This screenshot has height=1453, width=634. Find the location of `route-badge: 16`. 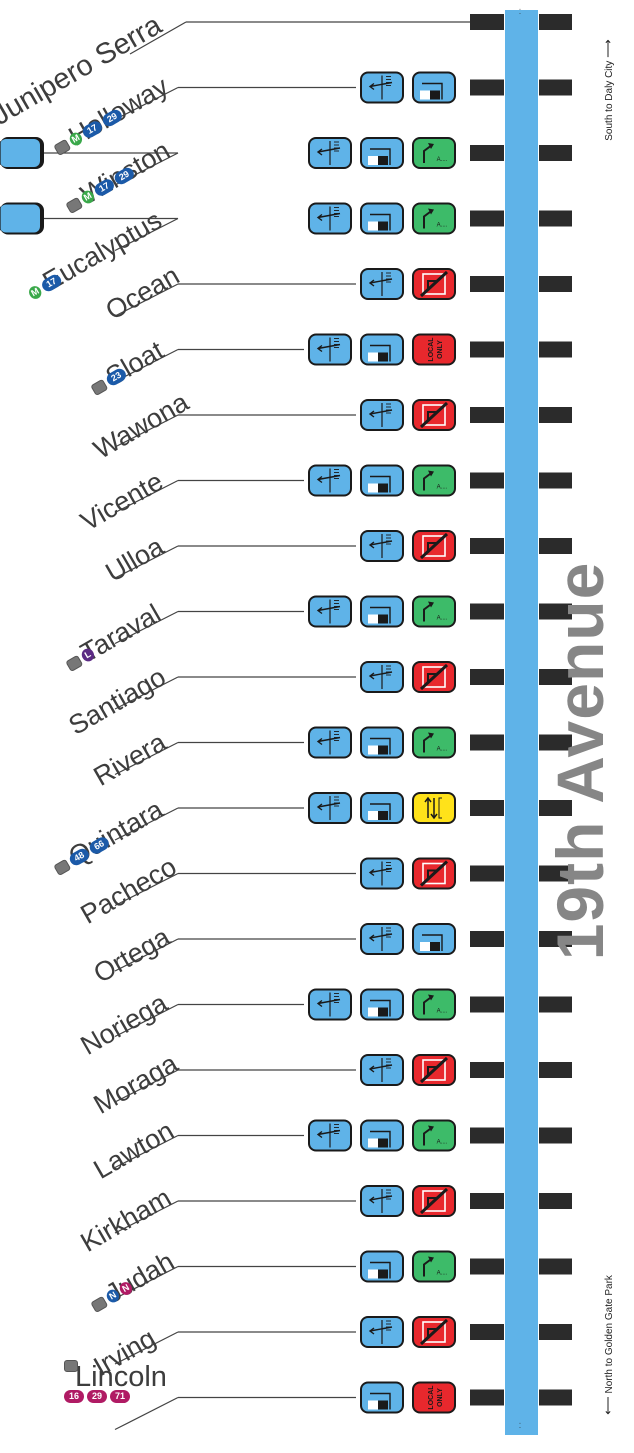

route-badge: 16 is located at coordinates (74, 1396).